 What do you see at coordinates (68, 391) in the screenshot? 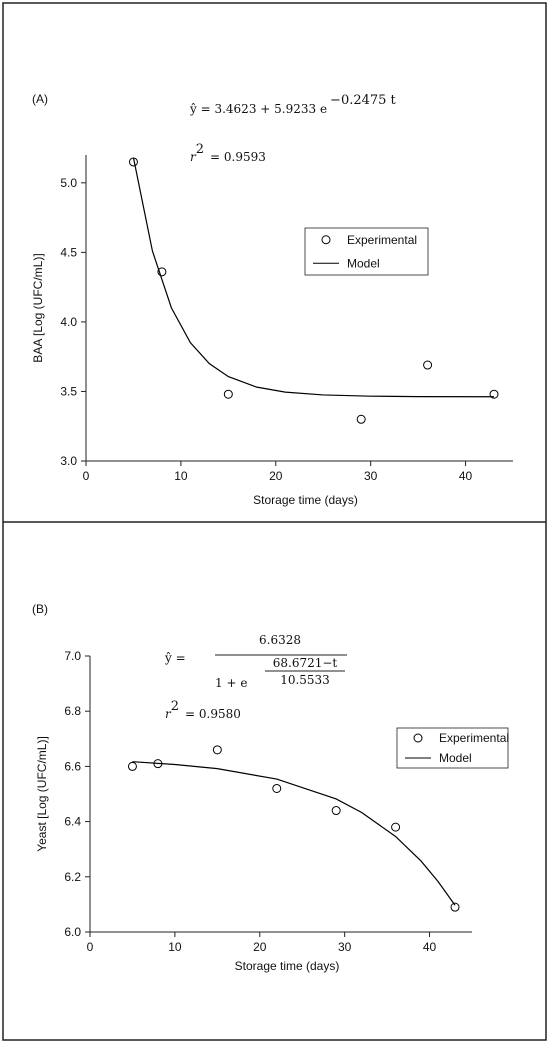
I see `y-tick-label: 3.5` at bounding box center [68, 391].